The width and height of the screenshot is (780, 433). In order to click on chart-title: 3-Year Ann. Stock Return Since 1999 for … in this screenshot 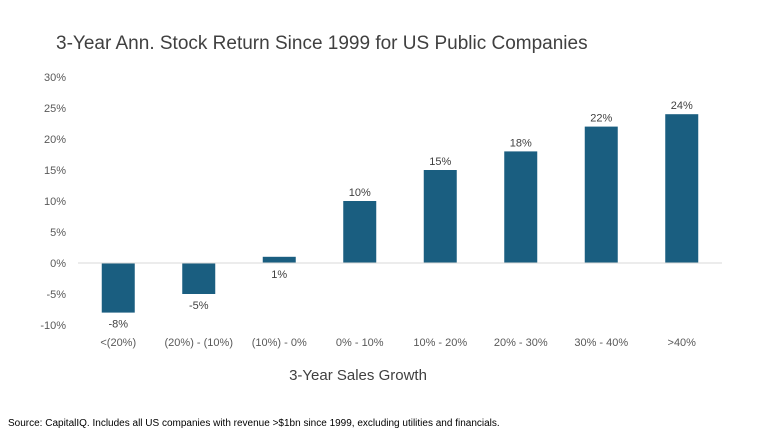, I will do `click(322, 43)`.